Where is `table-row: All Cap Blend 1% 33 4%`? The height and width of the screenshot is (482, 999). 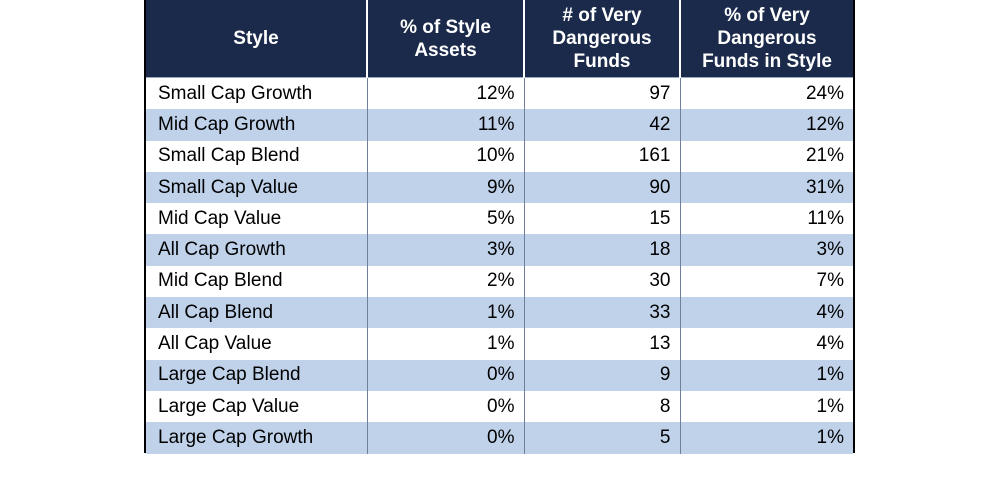 table-row: All Cap Blend 1% 33 4% is located at coordinates (499, 313).